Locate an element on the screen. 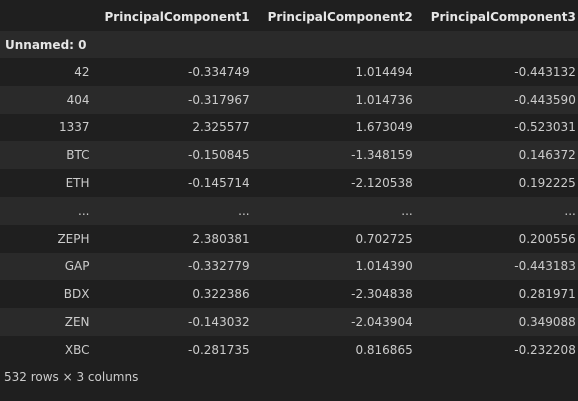 Image resolution: width=578 pixels, height=401 pixels. table-cell: 0.349088 is located at coordinates (501, 322).